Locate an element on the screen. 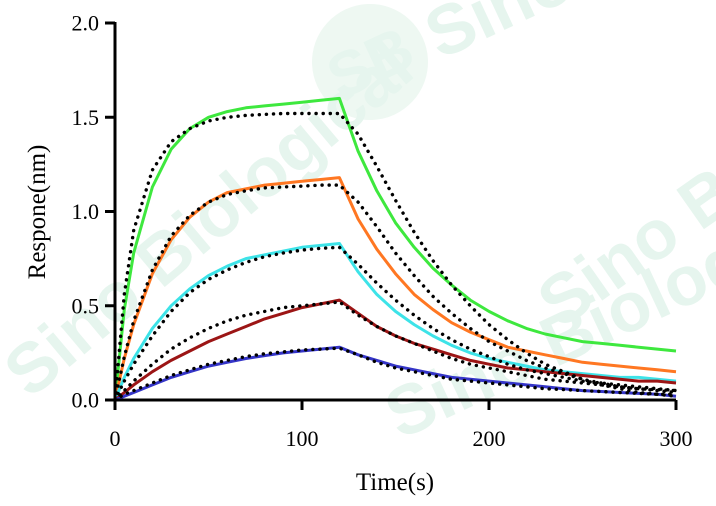 The height and width of the screenshot is (506, 716). x-tick-label: 300 is located at coordinates (676, 438).